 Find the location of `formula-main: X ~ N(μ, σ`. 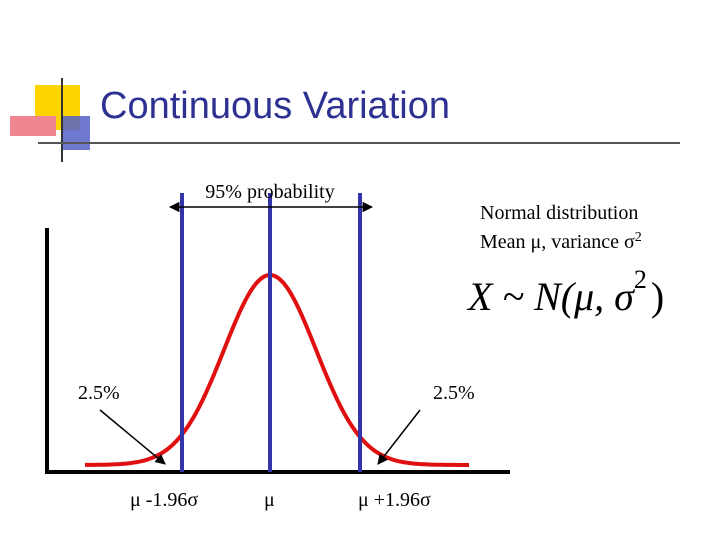

formula-main: X ~ N(μ, σ is located at coordinates (550, 296).